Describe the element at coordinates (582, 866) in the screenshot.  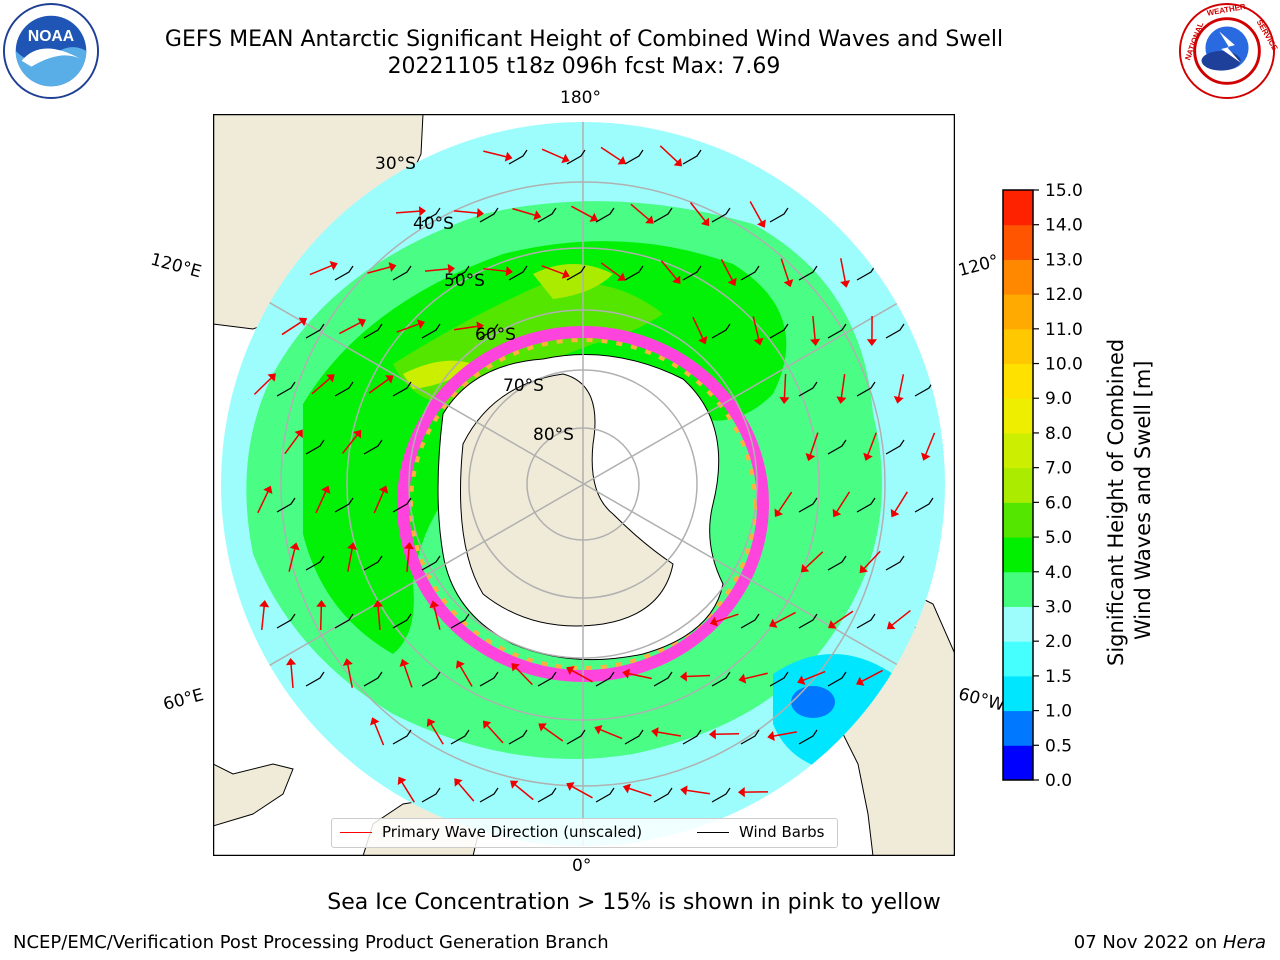
I see `lon-label-0: 0°` at that location.